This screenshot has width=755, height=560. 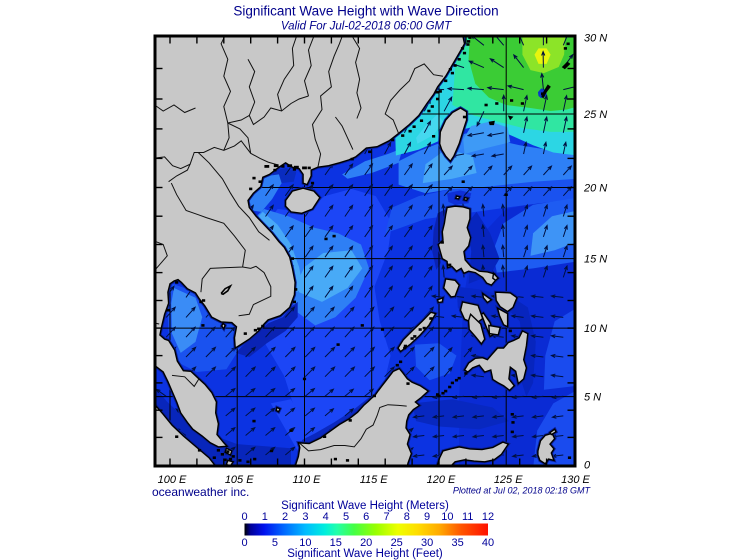 What do you see at coordinates (366, 543) in the screenshot?
I see `svg-text: 20` at bounding box center [366, 543].